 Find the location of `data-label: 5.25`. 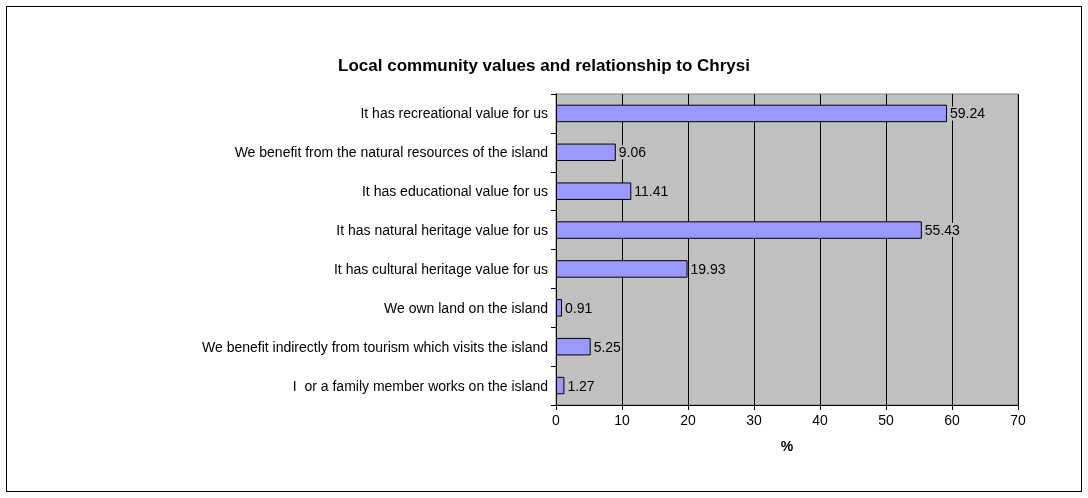

data-label: 5.25 is located at coordinates (607, 346).